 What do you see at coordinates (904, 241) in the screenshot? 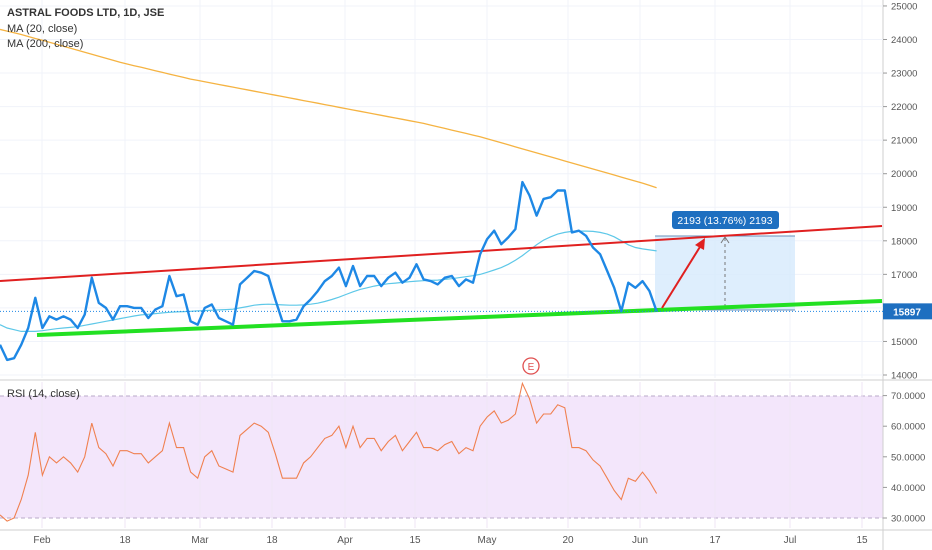
I see `y-tick-label: 18000` at bounding box center [904, 241].